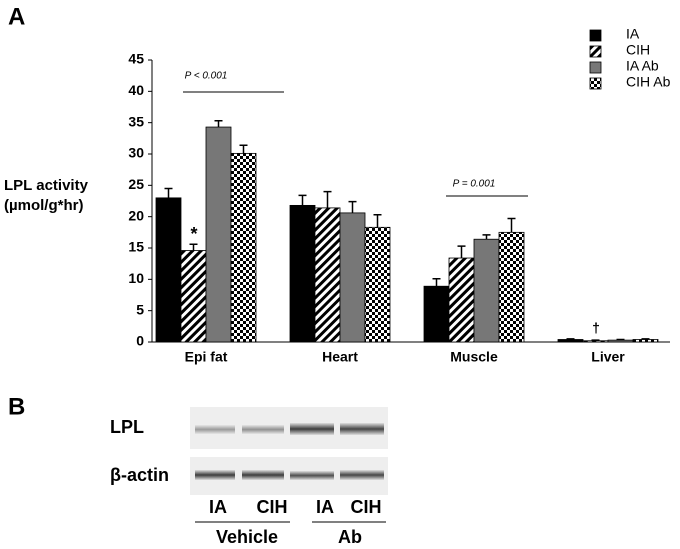 The height and width of the screenshot is (549, 680). Describe the element at coordinates (43, 205) in the screenshot. I see `y-axis-label: (µmol/g*hr)` at that location.